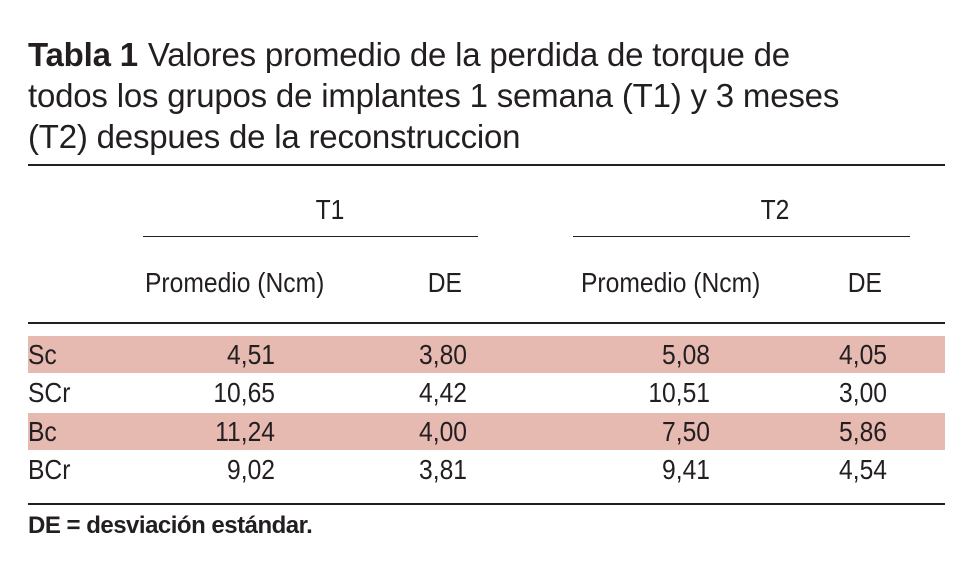  Describe the element at coordinates (486, 504) in the screenshot. I see `bottom-rule` at that location.